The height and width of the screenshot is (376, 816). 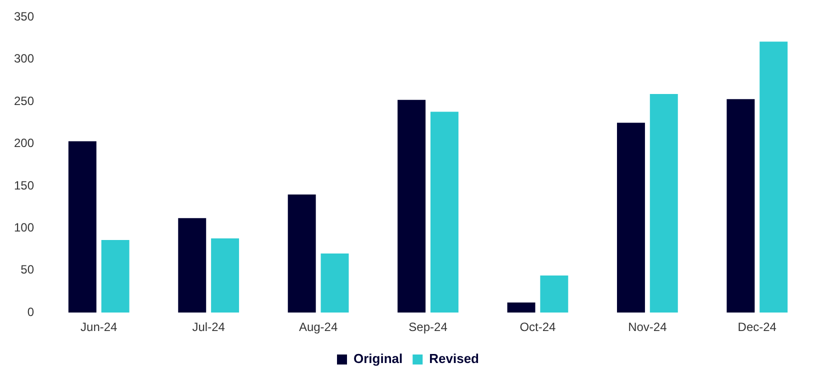 I want to click on legend-label: Revised, so click(x=454, y=358).